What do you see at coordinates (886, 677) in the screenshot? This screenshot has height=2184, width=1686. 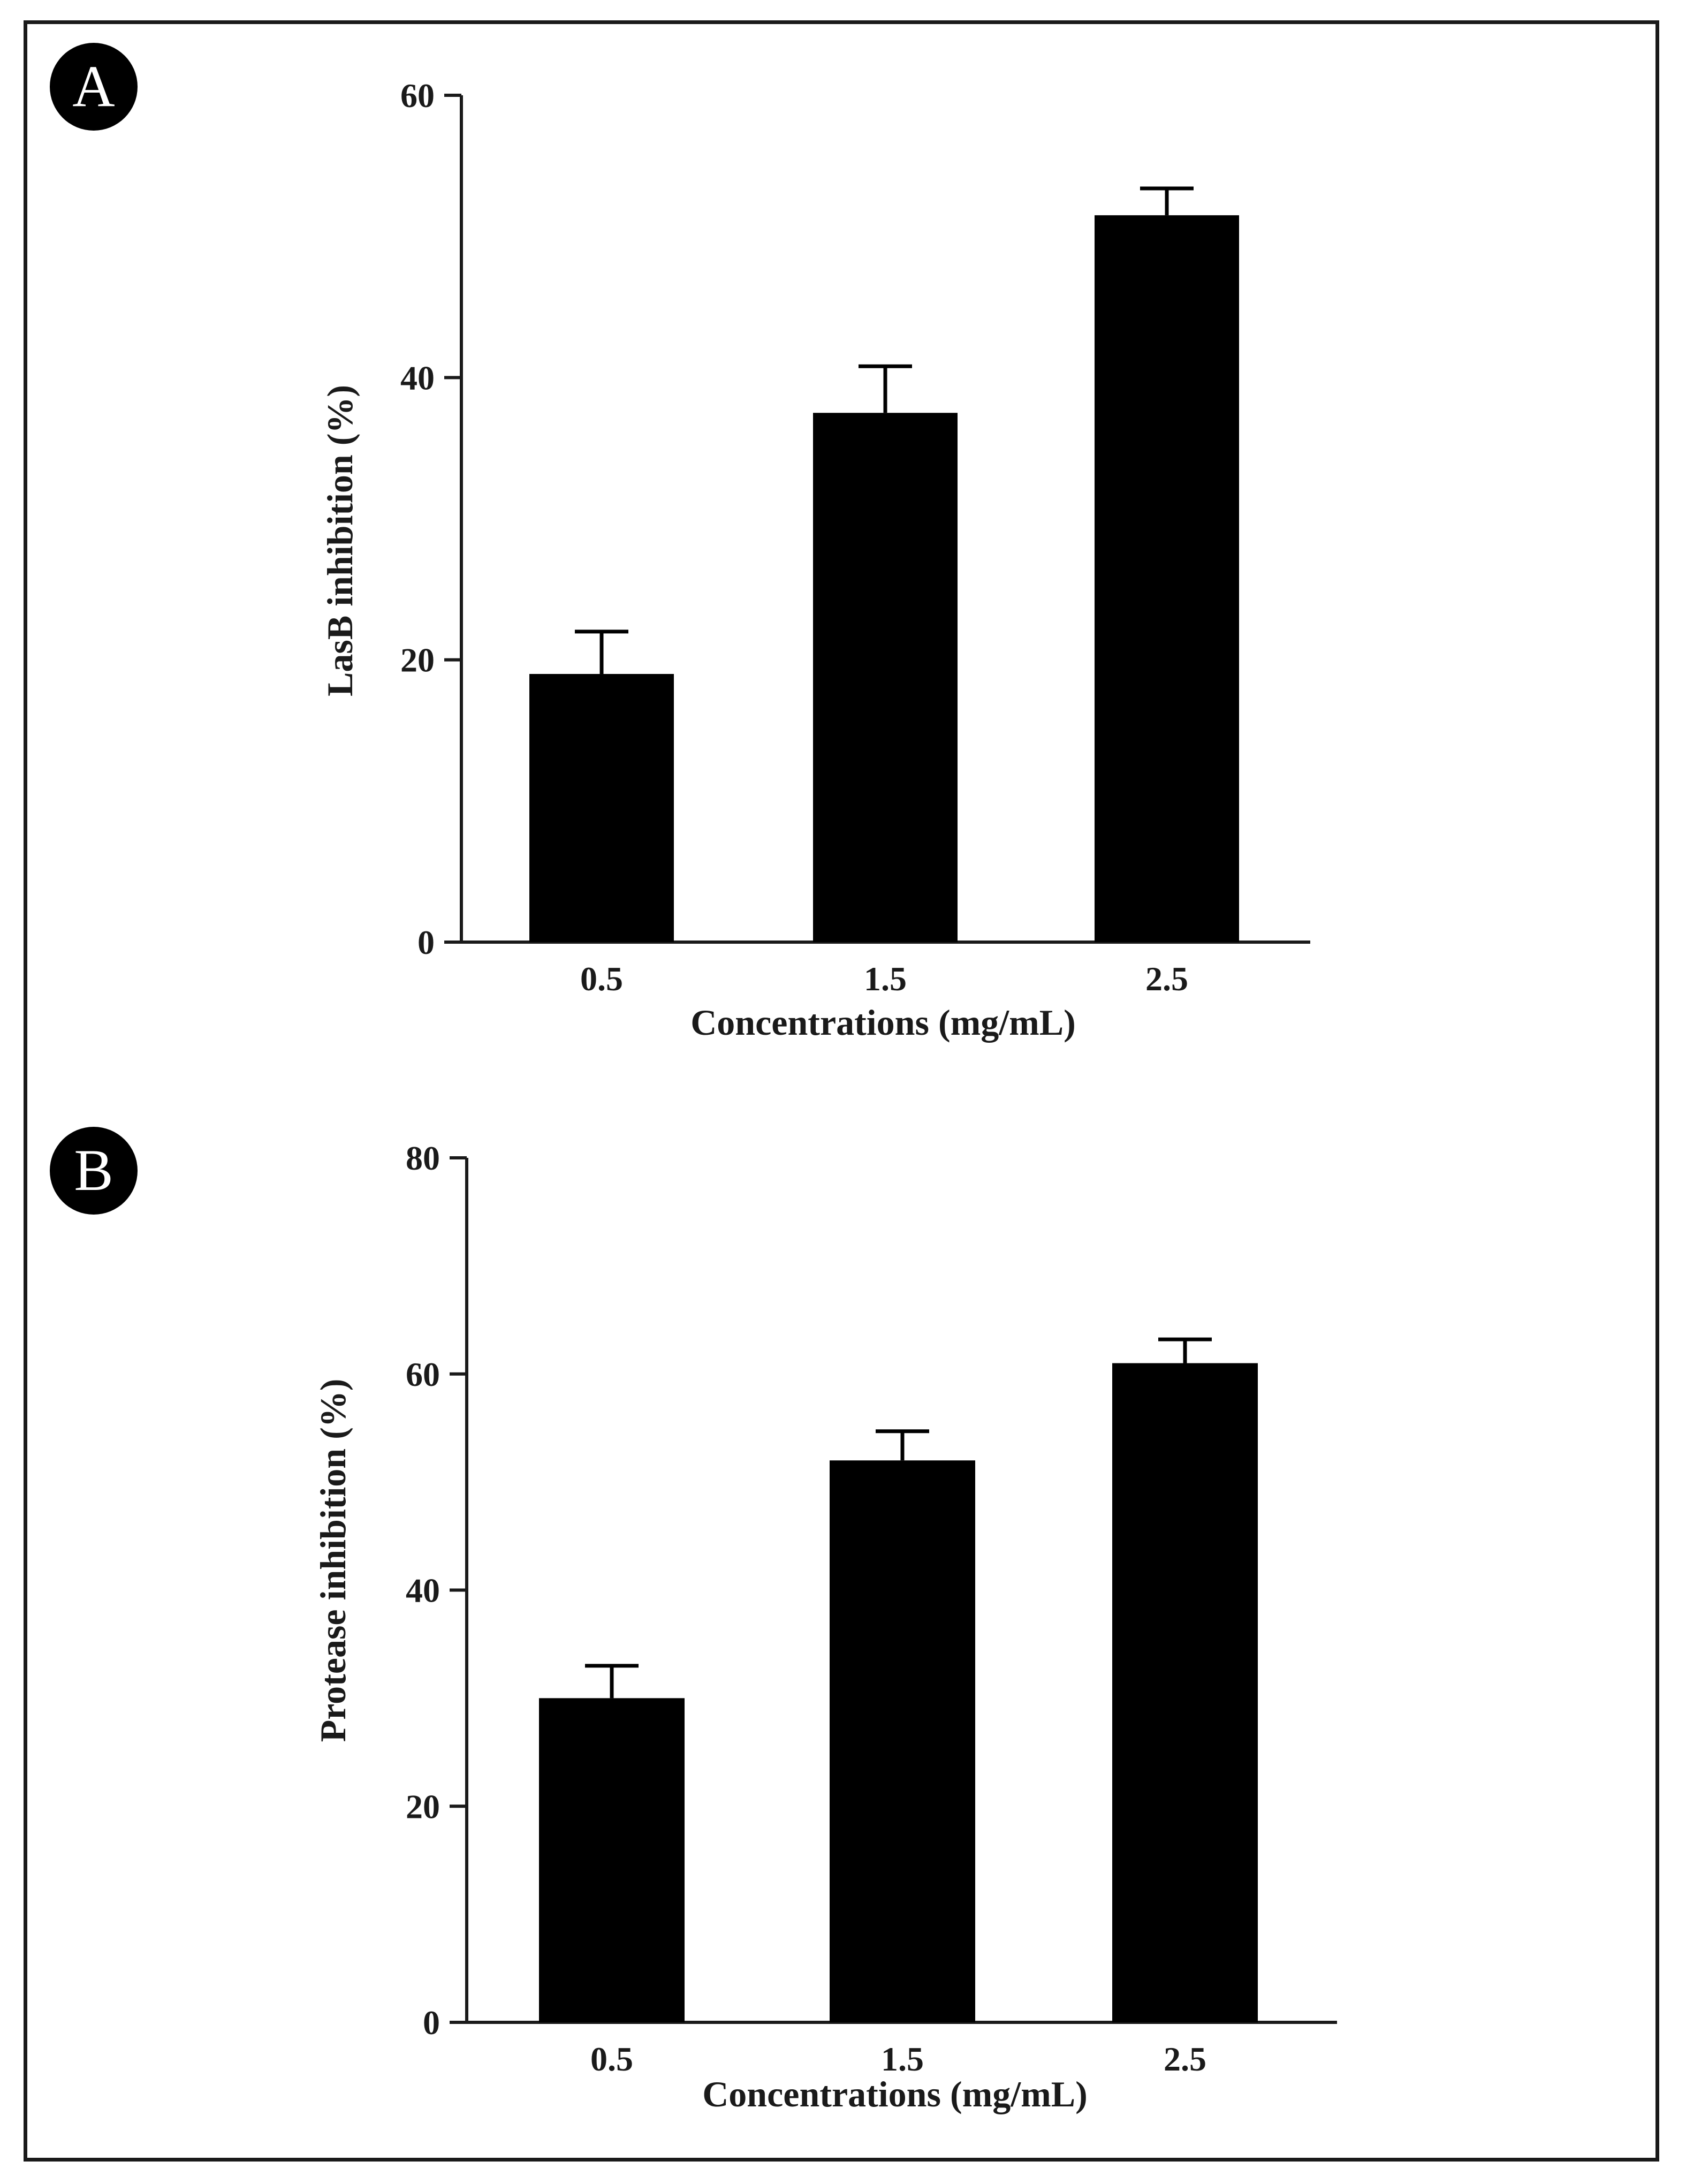 I see `panel-a-bar-1.5` at bounding box center [886, 677].